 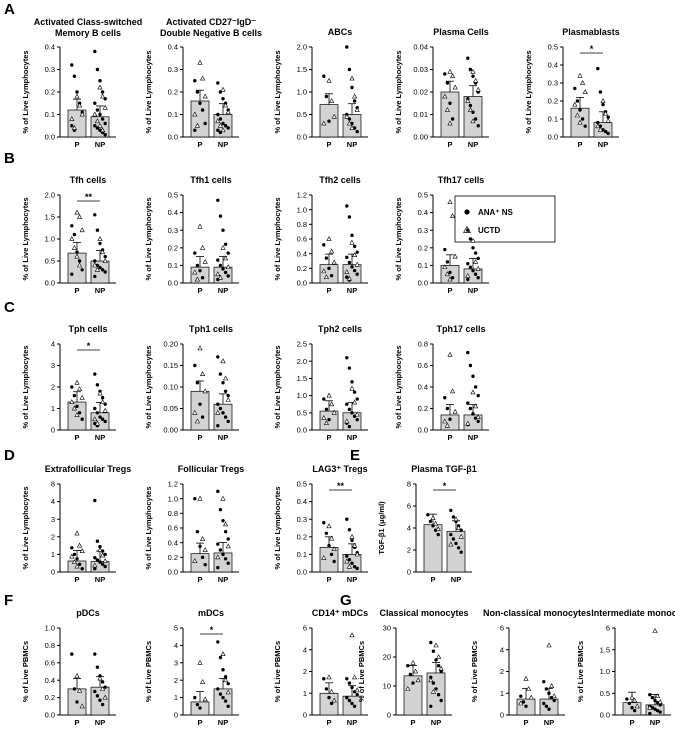 I want to click on panel-label-e: E, so click(x=355, y=455).